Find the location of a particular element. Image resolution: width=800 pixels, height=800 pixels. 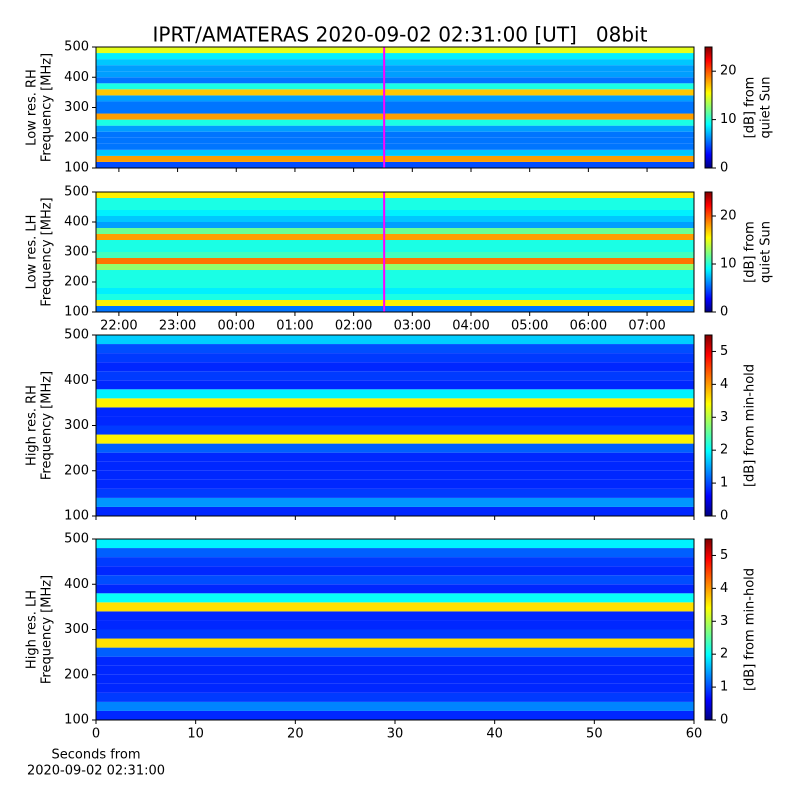

colorbar-tick-label: 4 is located at coordinates (724, 588).